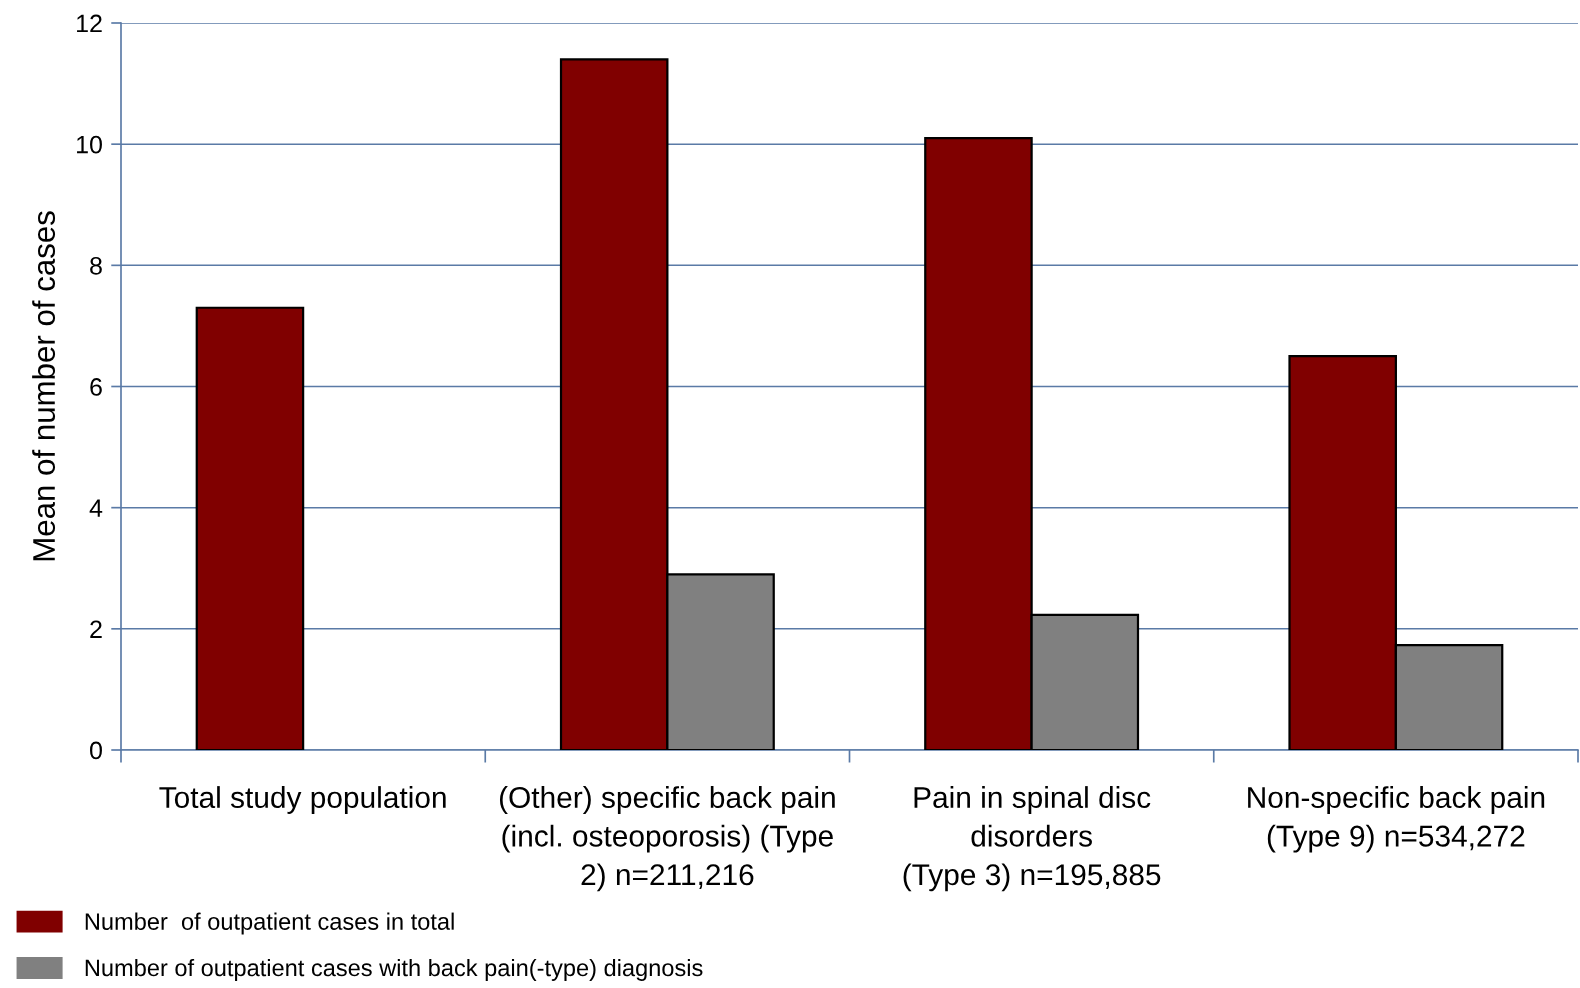 This screenshot has width=1580, height=988. What do you see at coordinates (302, 800) in the screenshot?
I see `x-tick-label: Total study population` at bounding box center [302, 800].